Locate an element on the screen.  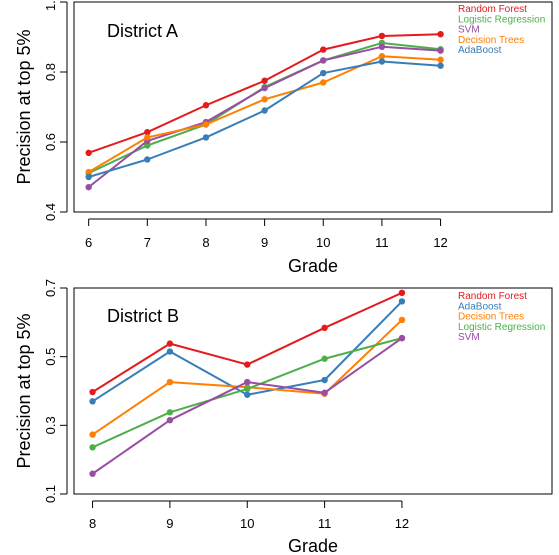
y-tick-label: 0.4 is located at coordinates (50, 212).